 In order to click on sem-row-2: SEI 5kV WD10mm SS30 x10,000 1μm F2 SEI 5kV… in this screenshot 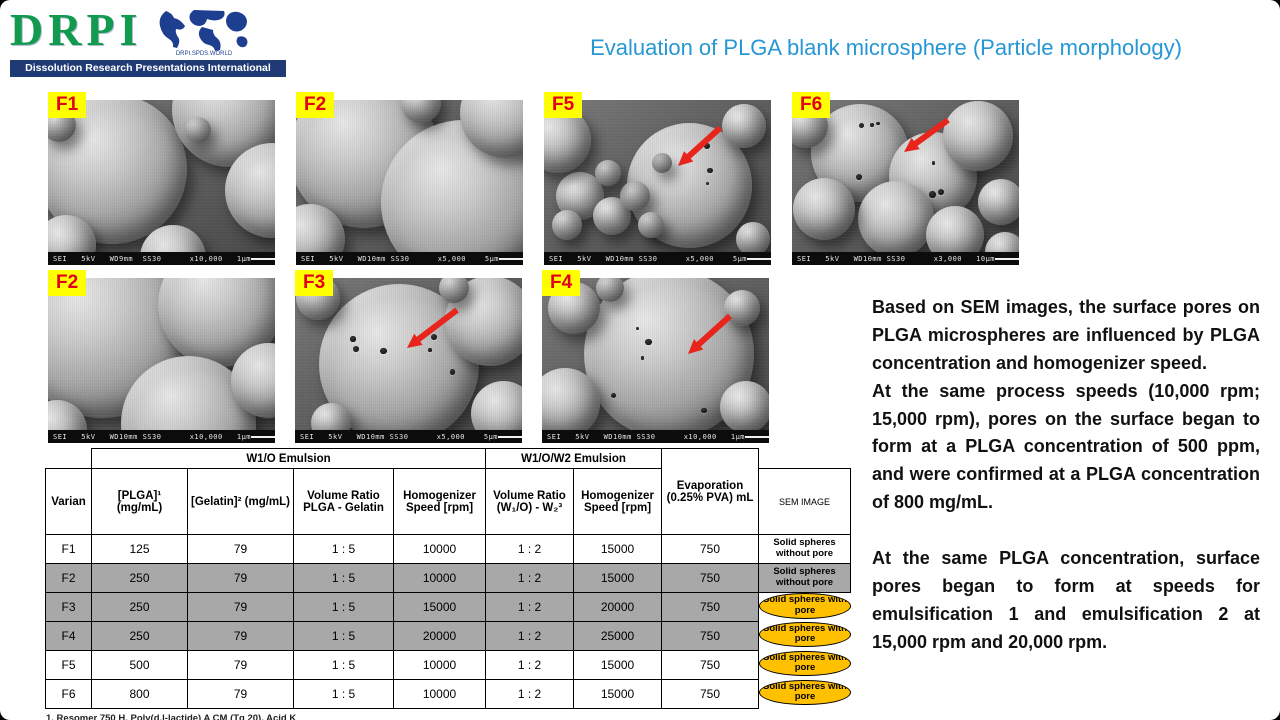, I will do `click(408, 356)`.